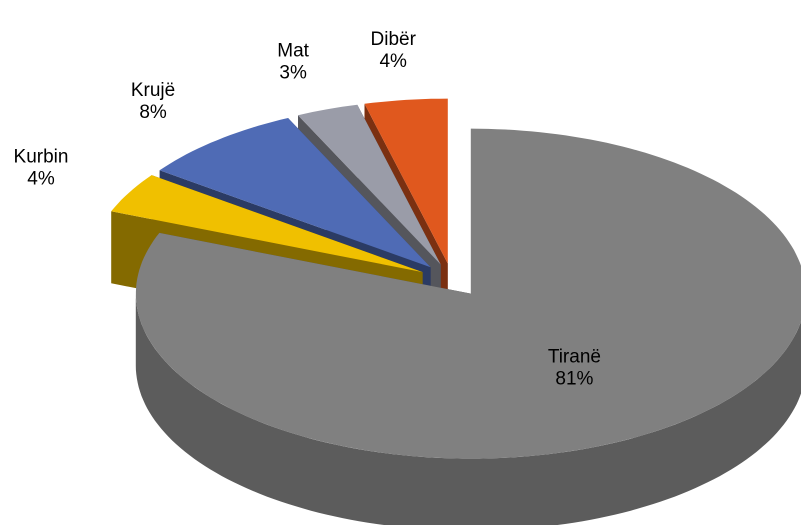  I want to click on slice-value-label: 8%, so click(153, 112).